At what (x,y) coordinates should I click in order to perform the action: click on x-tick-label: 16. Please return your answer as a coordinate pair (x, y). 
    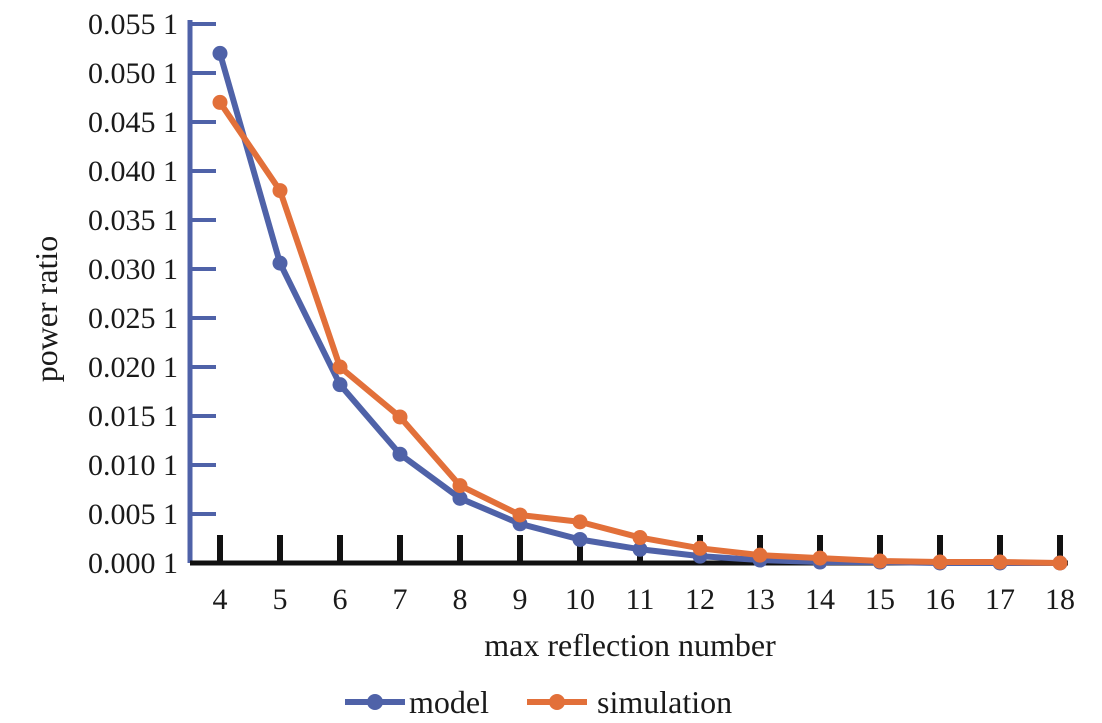
    Looking at the image, I should click on (940, 599).